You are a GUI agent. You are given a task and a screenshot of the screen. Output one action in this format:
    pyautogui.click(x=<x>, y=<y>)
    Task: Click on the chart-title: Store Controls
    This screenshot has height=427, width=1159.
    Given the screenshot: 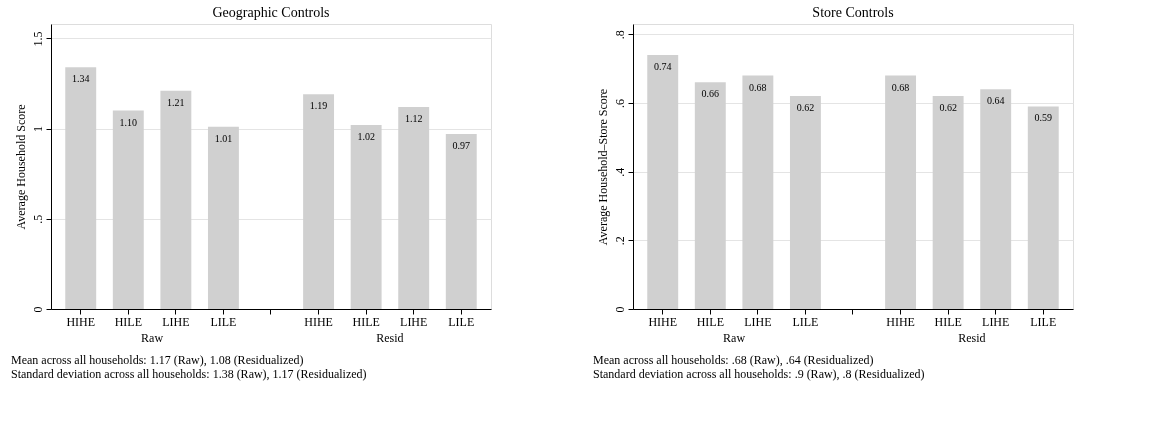 What is the action you would take?
    pyautogui.click(x=853, y=12)
    